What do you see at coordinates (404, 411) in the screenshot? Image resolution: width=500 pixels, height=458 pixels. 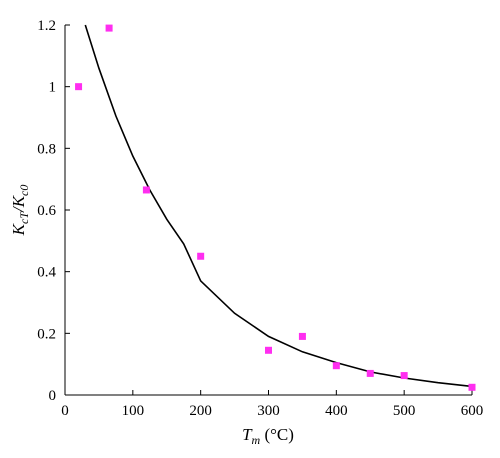 I see `x-tick-label: 500` at bounding box center [404, 411].